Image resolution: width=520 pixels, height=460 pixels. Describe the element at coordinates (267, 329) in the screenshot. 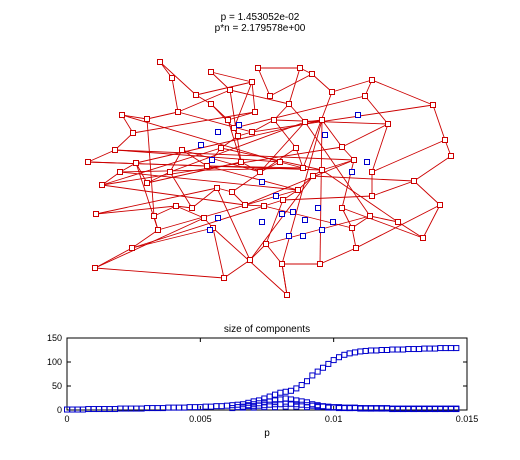

I see `chart-title: size of components` at that location.